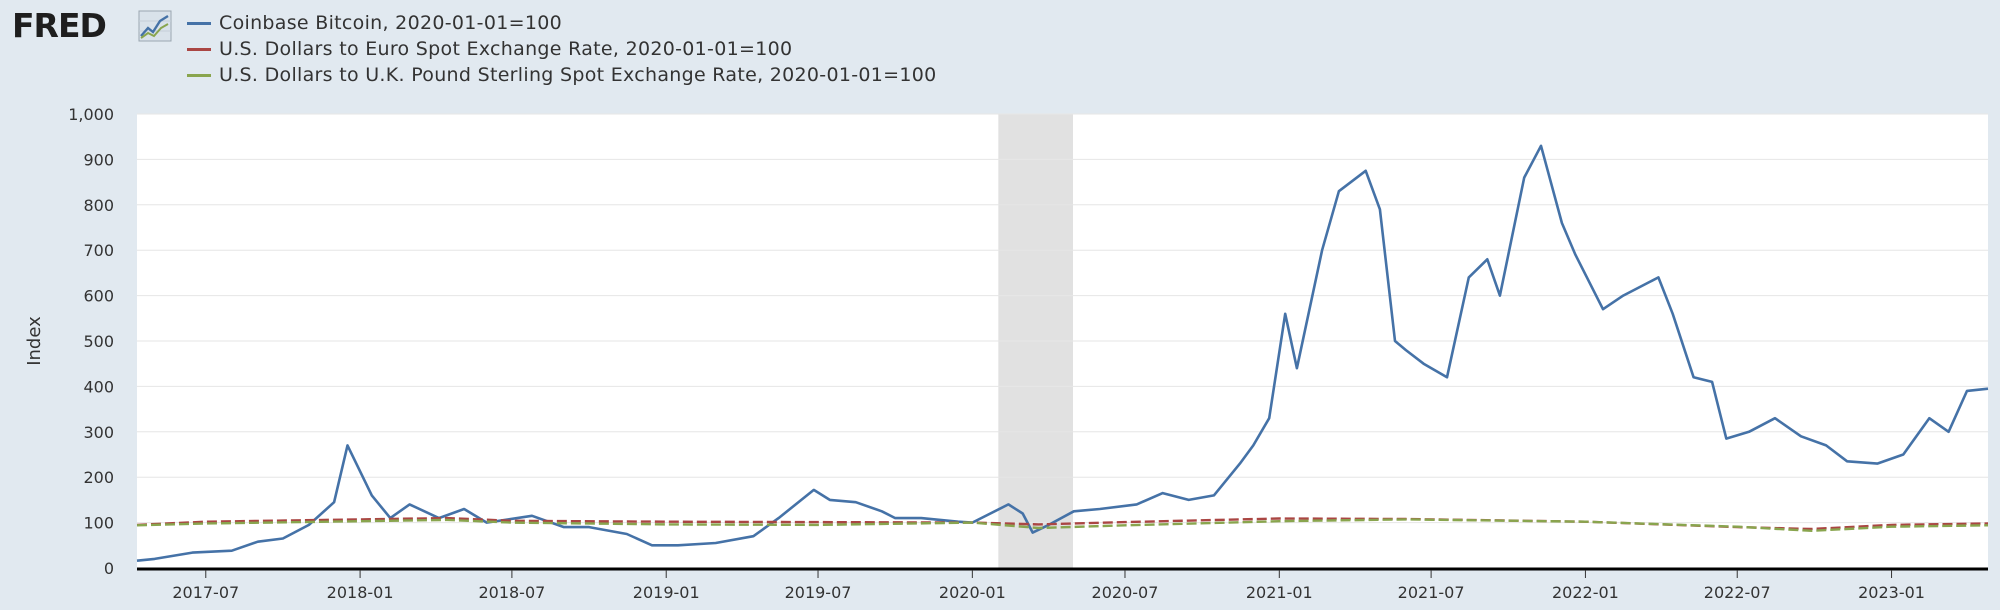 This screenshot has height=610, width=2000. Describe the element at coordinates (98, 523) in the screenshot. I see `y-tick-label: 100` at that location.